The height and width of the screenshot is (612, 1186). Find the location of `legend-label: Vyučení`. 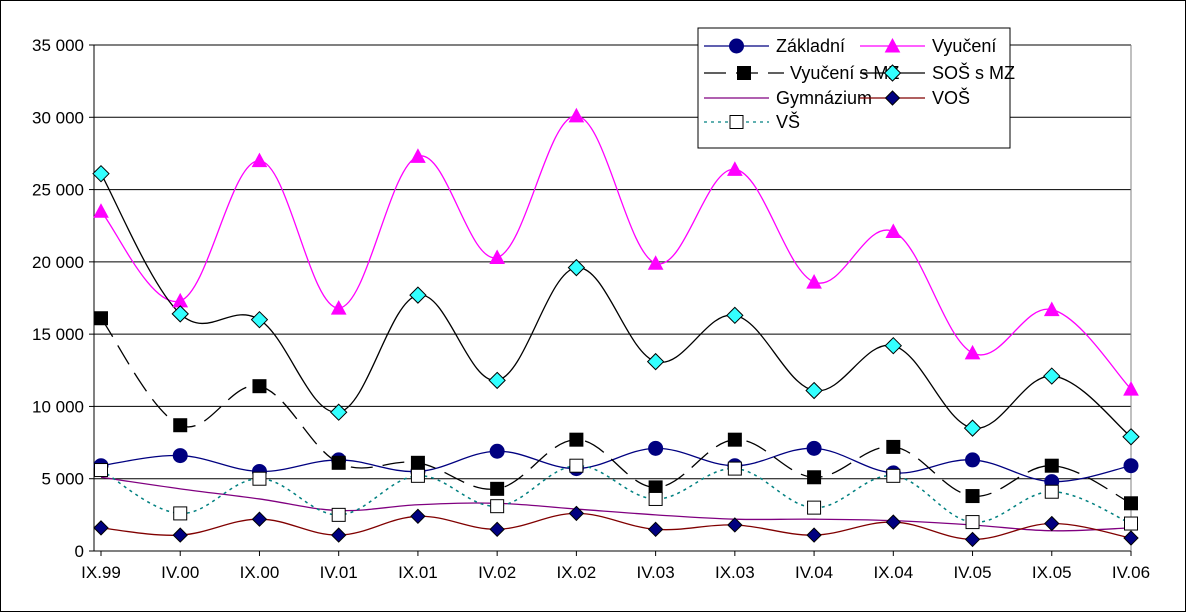

legend-label: Vyučení is located at coordinates (964, 46).